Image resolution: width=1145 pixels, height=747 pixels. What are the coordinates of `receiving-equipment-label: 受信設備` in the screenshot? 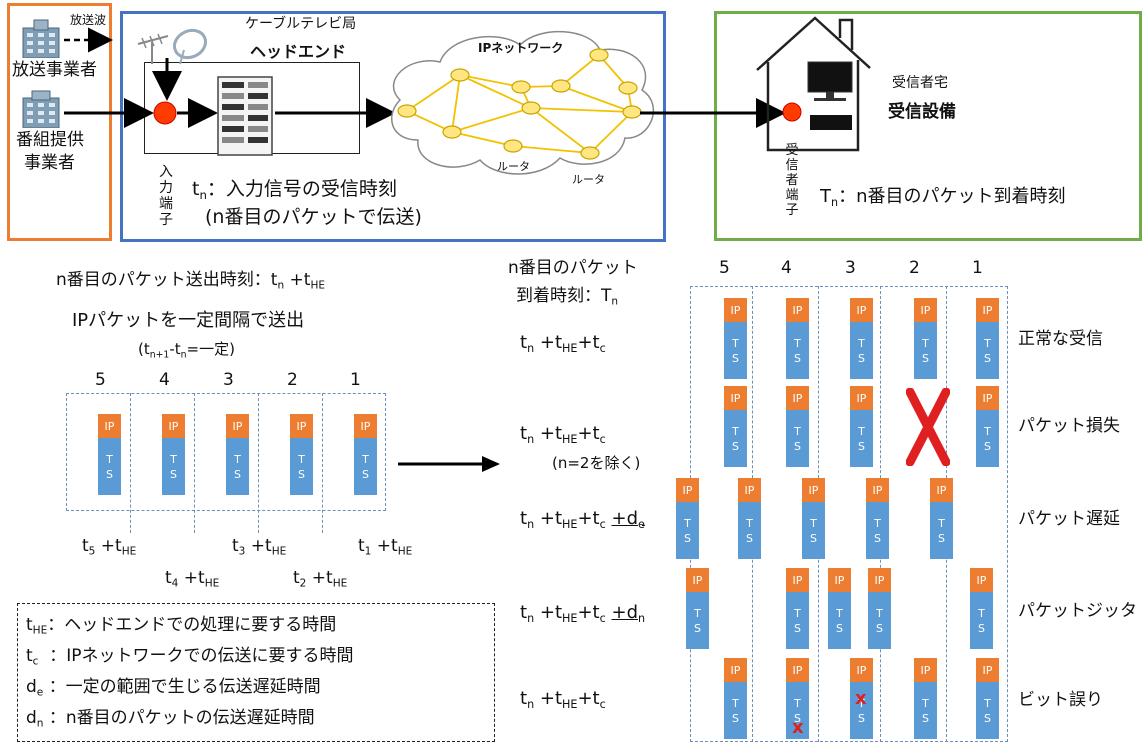 It's located at (922, 112).